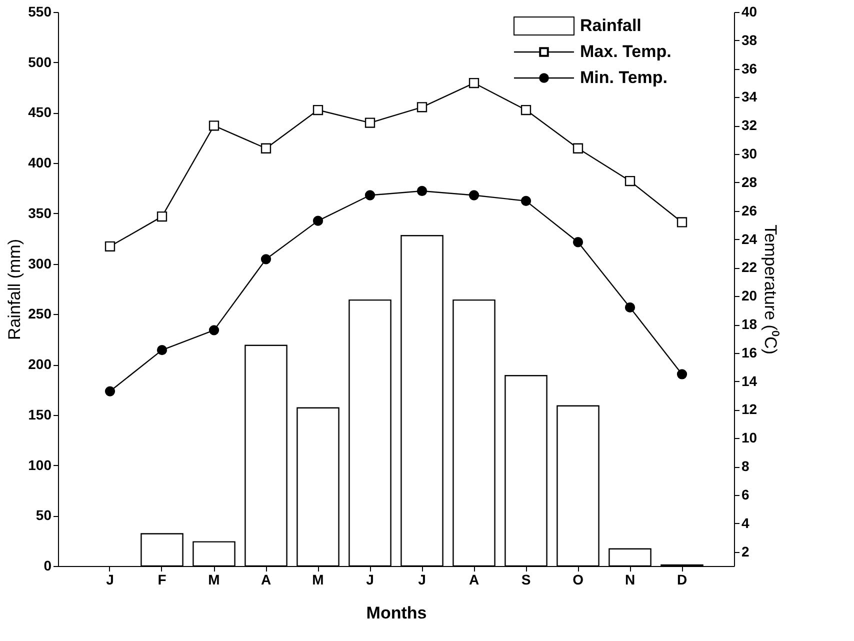  Describe the element at coordinates (40, 112) in the screenshot. I see `y-tick-label: 450` at that location.